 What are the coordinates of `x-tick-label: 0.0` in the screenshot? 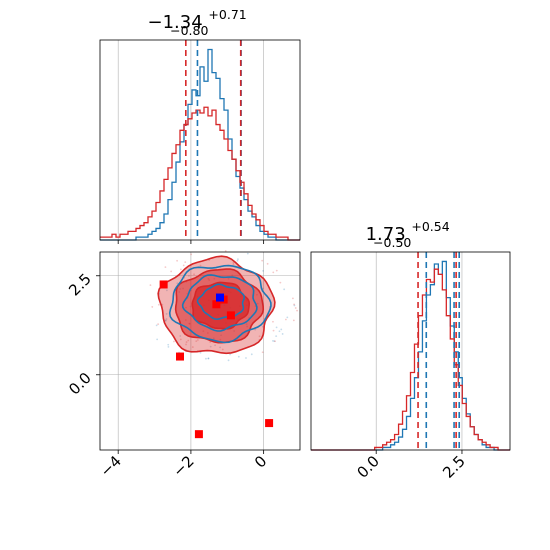 It's located at (368, 467).